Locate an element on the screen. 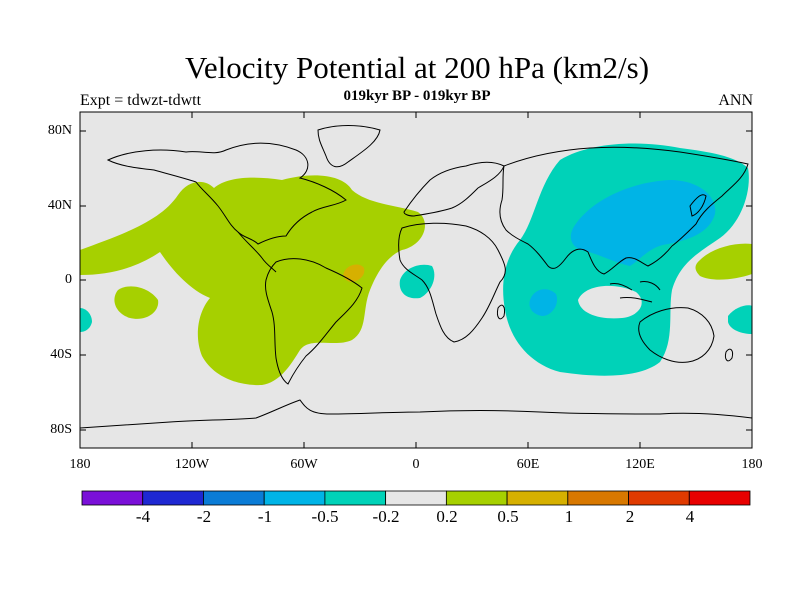 This screenshot has width=800, height=600. lon-label-60e: 60E is located at coordinates (528, 464).